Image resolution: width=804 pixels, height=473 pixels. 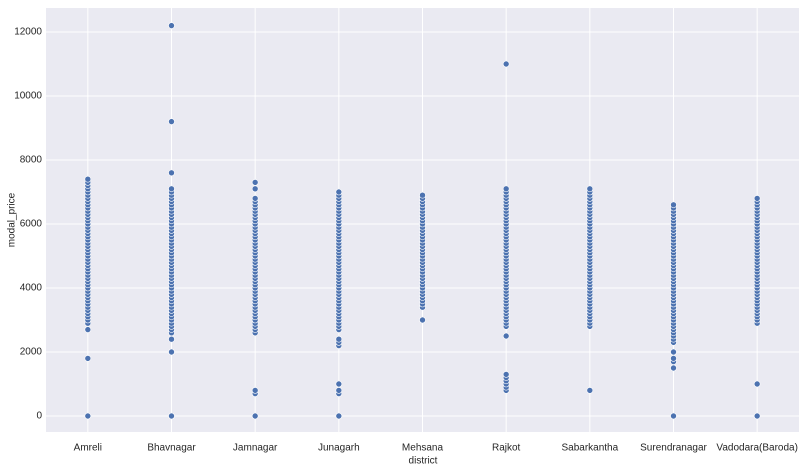 What do you see at coordinates (31, 224) in the screenshot?
I see `y-tick-label: 6000` at bounding box center [31, 224].